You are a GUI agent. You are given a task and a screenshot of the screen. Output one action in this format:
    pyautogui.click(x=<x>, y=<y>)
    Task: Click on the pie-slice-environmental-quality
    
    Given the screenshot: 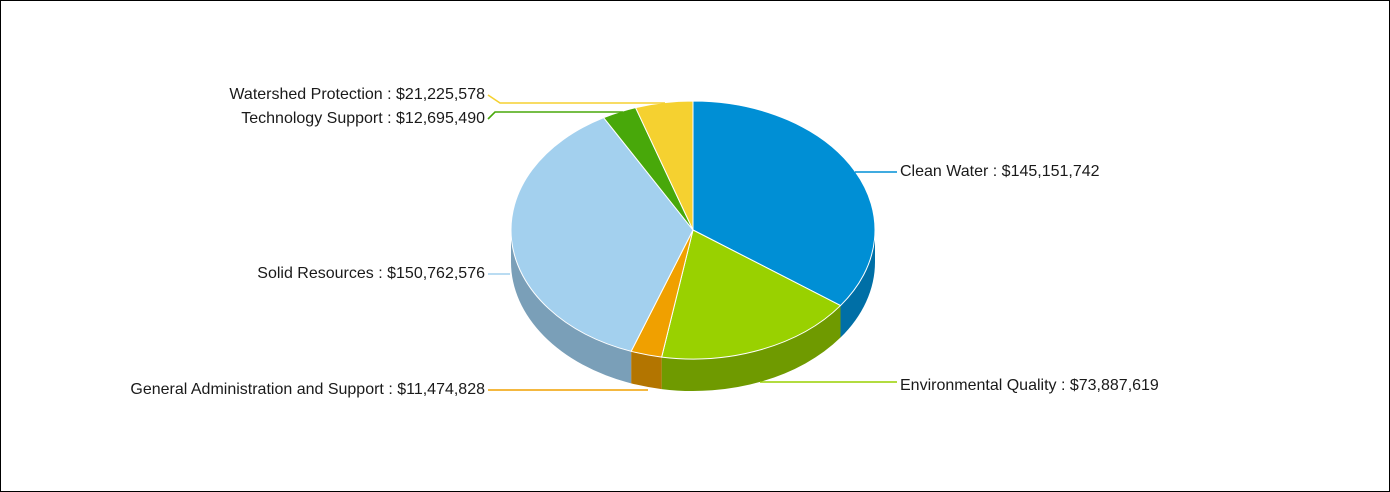 What is the action you would take?
    pyautogui.click(x=751, y=294)
    